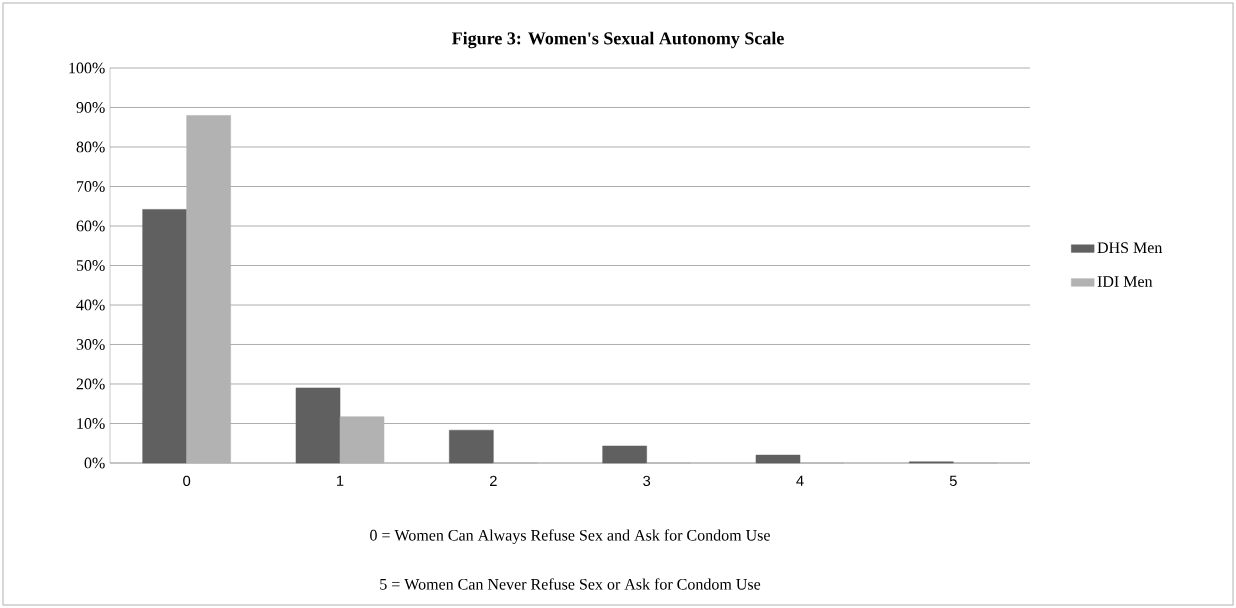  Describe the element at coordinates (953, 480) in the screenshot. I see `x-tick-label: 5` at that location.